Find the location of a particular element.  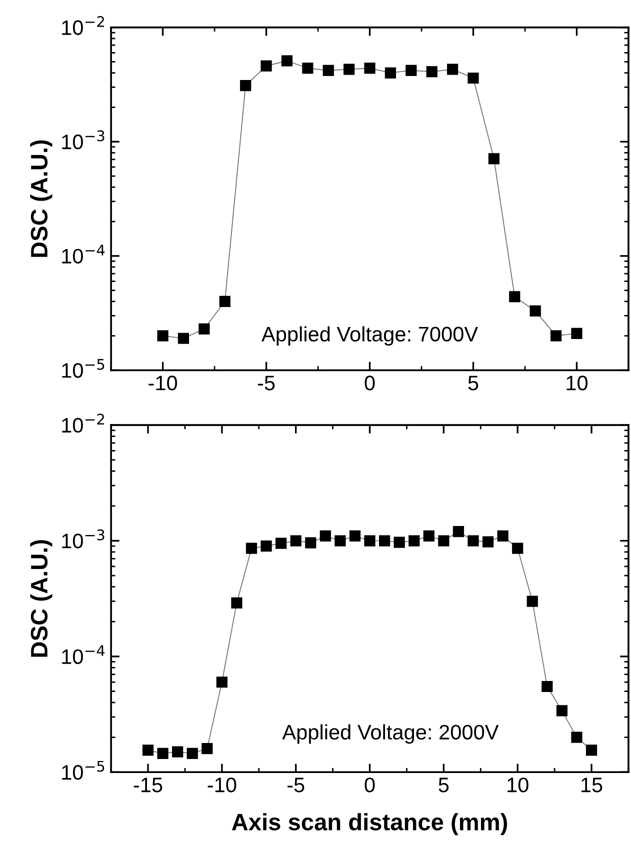

annotation: Applied Voltage: 7000V is located at coordinates (370, 336).